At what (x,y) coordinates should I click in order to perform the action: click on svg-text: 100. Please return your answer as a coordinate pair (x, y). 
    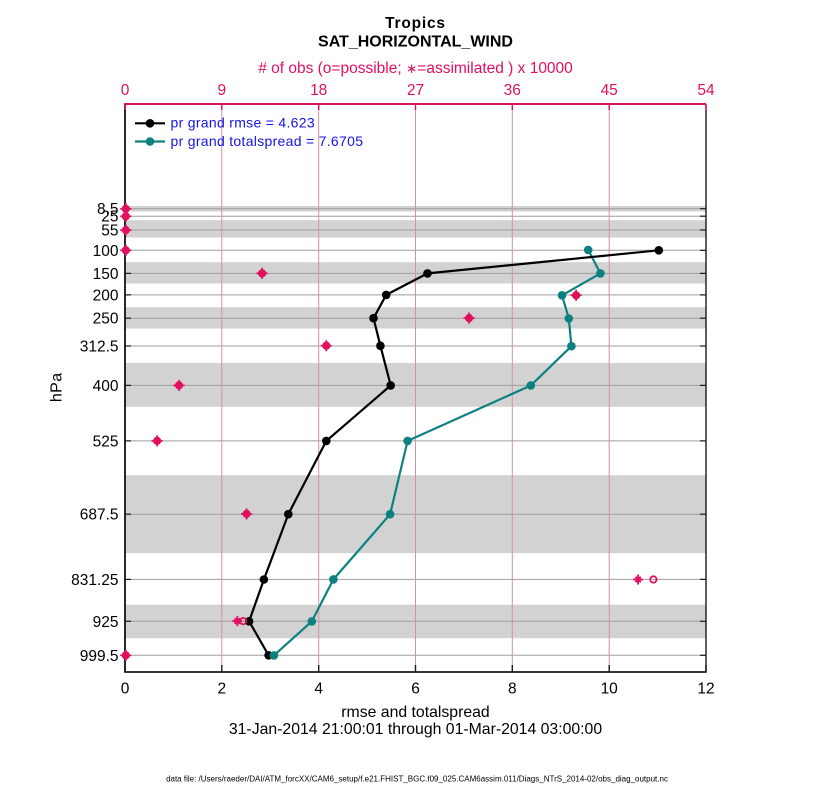
    Looking at the image, I should click on (106, 251).